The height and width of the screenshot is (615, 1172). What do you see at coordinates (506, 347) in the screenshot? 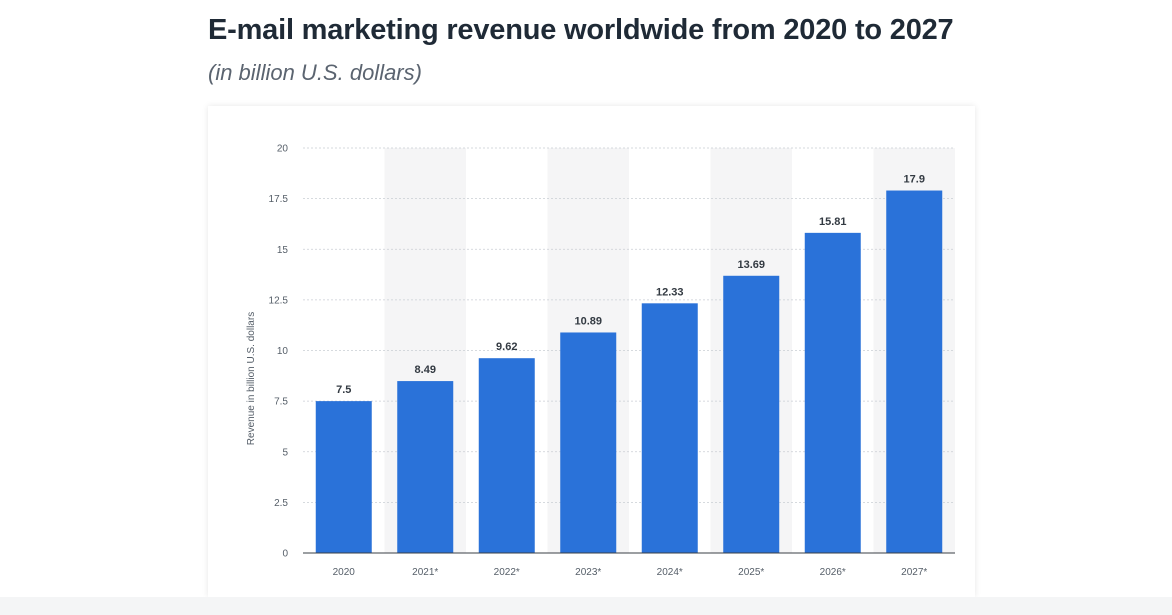
I see `data-label: 9.62` at bounding box center [506, 347].